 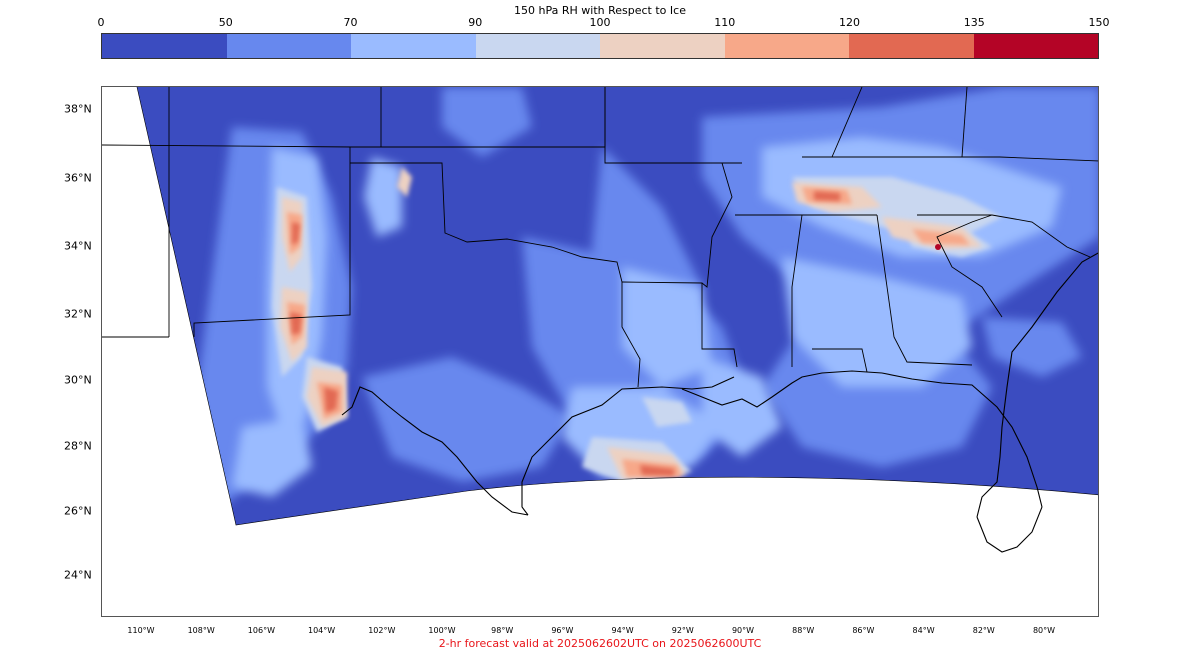 What do you see at coordinates (101, 22) in the screenshot?
I see `colorbar-tick-label: 0` at bounding box center [101, 22].